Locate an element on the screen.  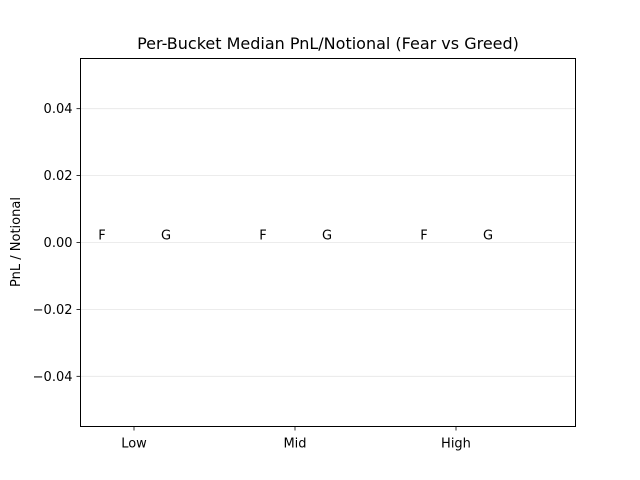
x-tick-label: Mid is located at coordinates (294, 444).